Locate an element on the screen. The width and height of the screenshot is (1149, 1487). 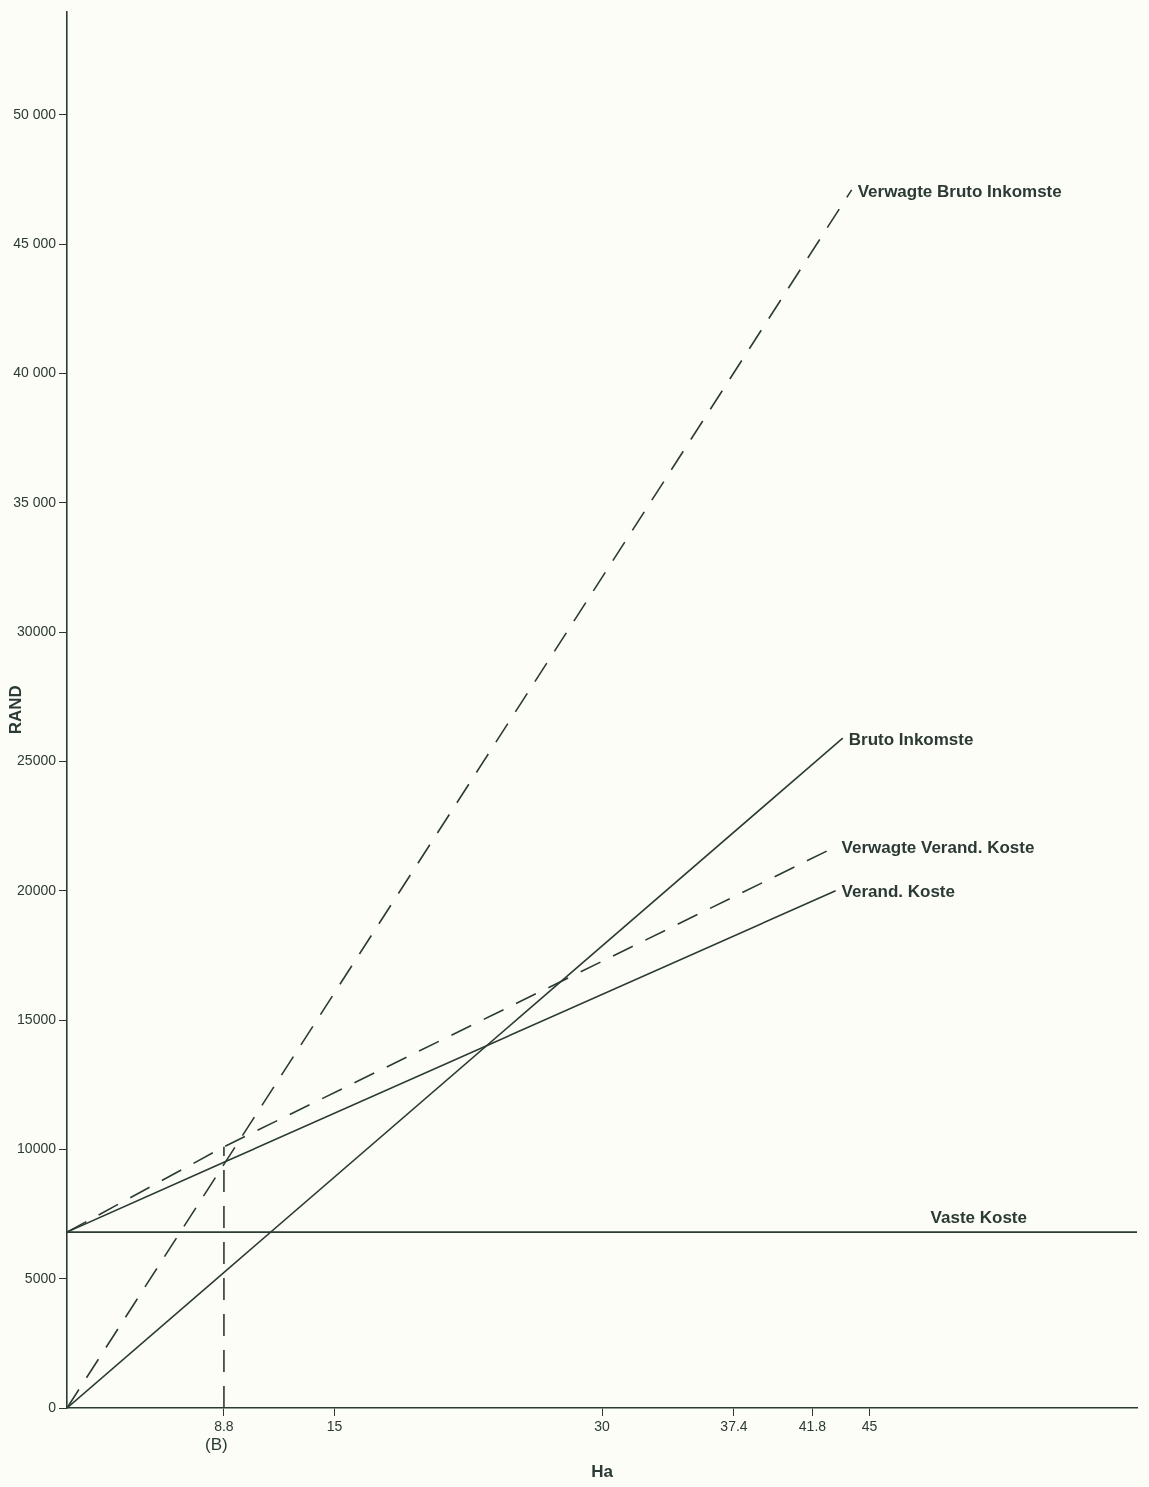
x-tick-label: 41.8 is located at coordinates (812, 1426).